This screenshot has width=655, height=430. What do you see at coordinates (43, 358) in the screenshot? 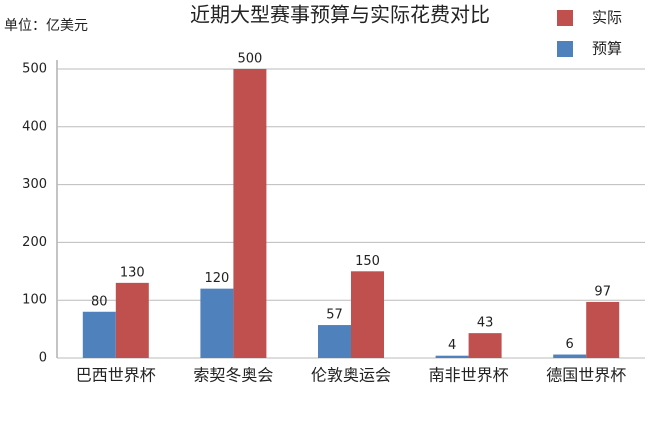
I see `y-tick-label: 0` at bounding box center [43, 358].